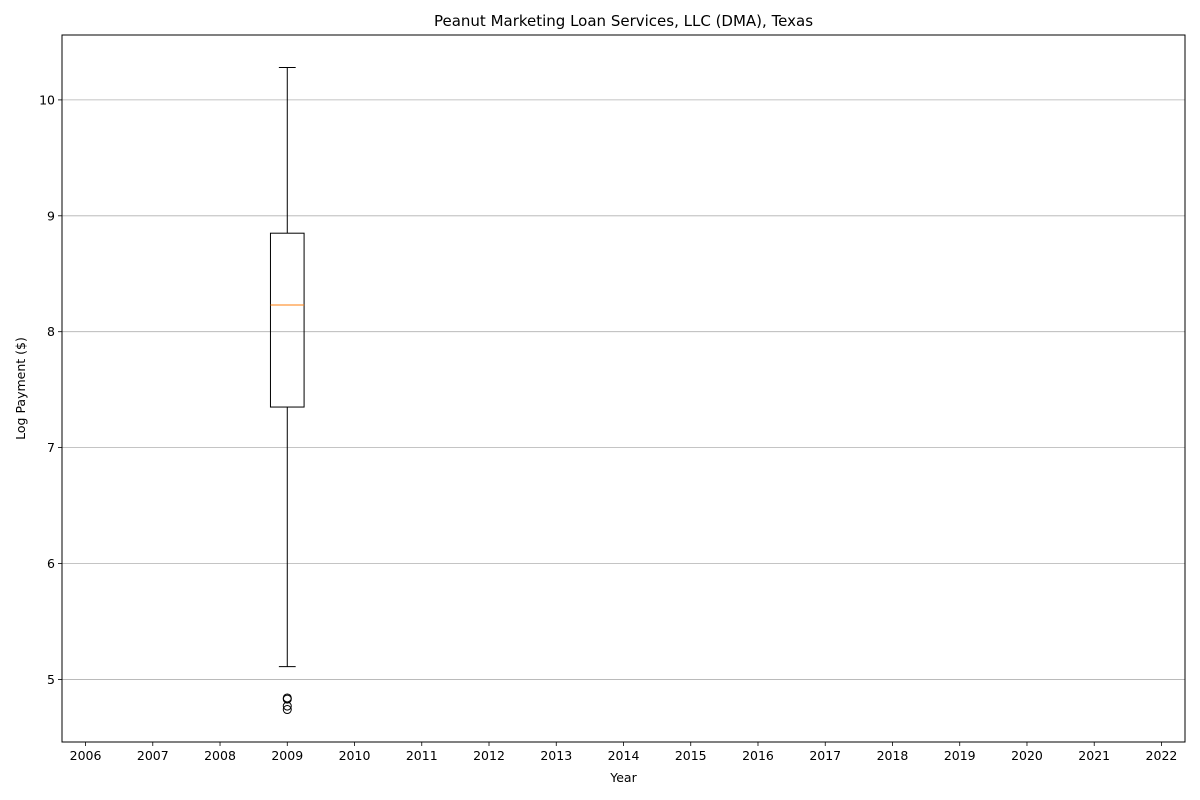 The height and width of the screenshot is (800, 1200). I want to click on x-tick-label: 2006, so click(86, 755).